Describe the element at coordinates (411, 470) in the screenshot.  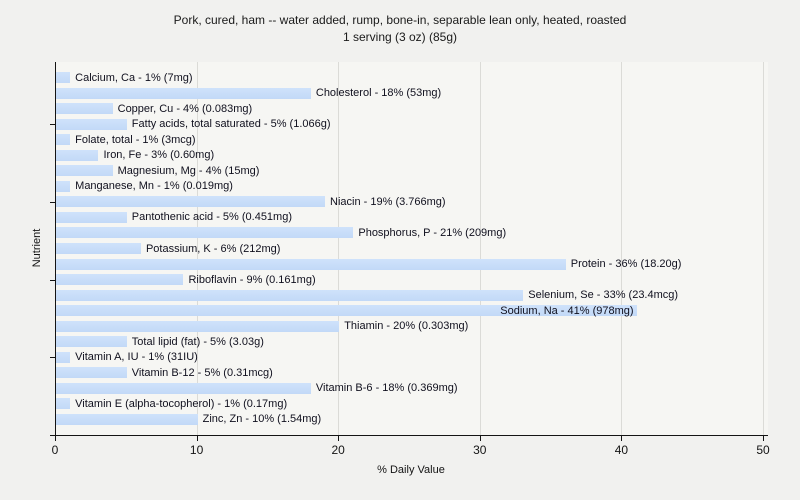
I see `x-axis-label: % Daily Value` at that location.